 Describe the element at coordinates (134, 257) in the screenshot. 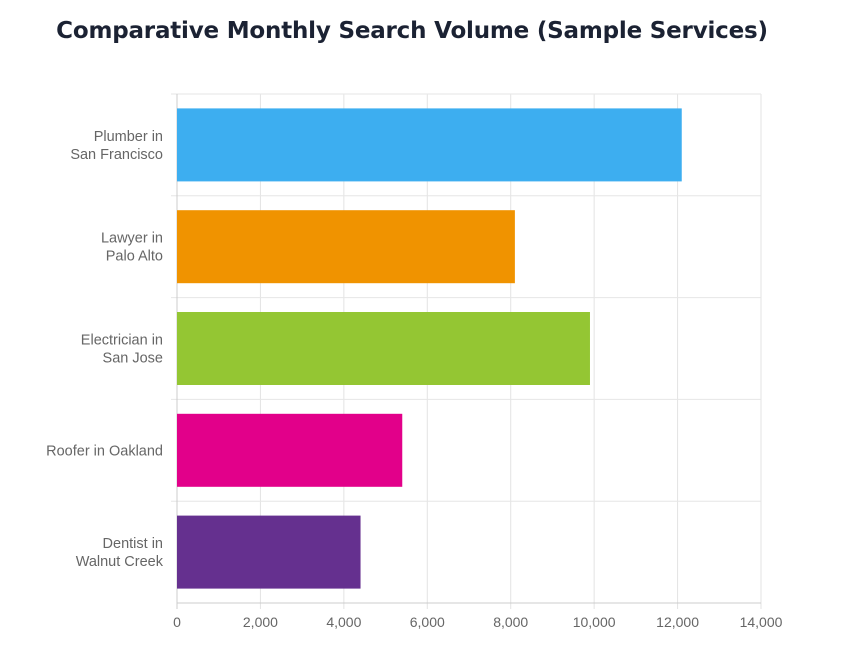

I see `category-label: Palo Alto` at that location.